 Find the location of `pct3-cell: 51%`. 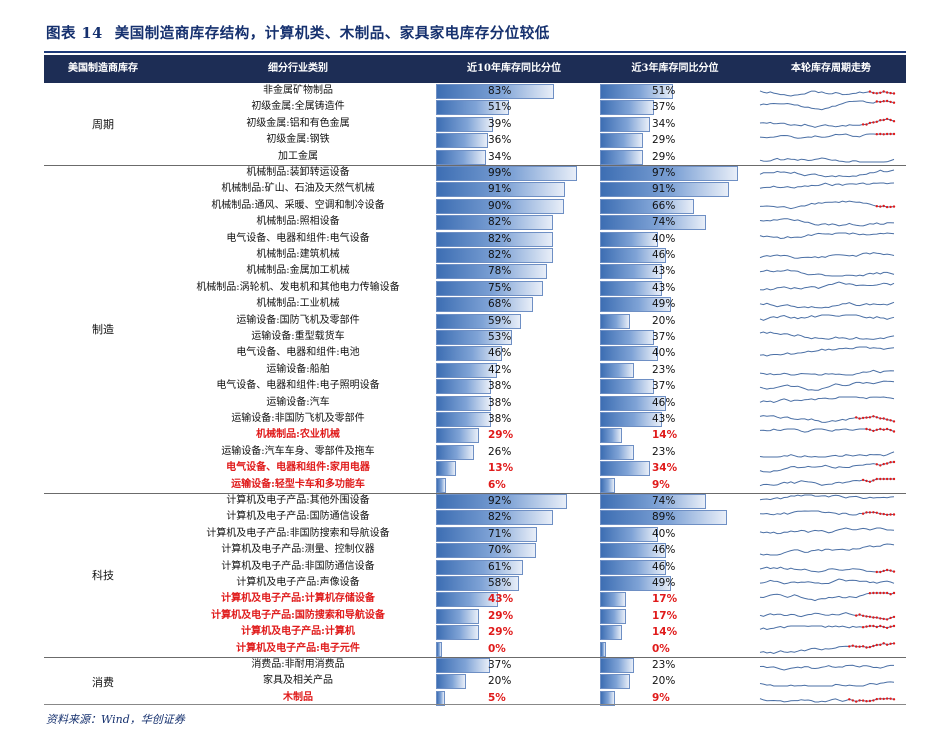

pct3-cell: 51% is located at coordinates (675, 91).